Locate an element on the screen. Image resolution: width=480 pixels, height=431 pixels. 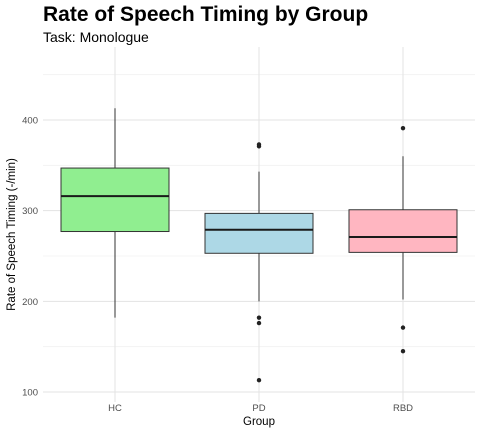
box-rbd is located at coordinates (403, 239).